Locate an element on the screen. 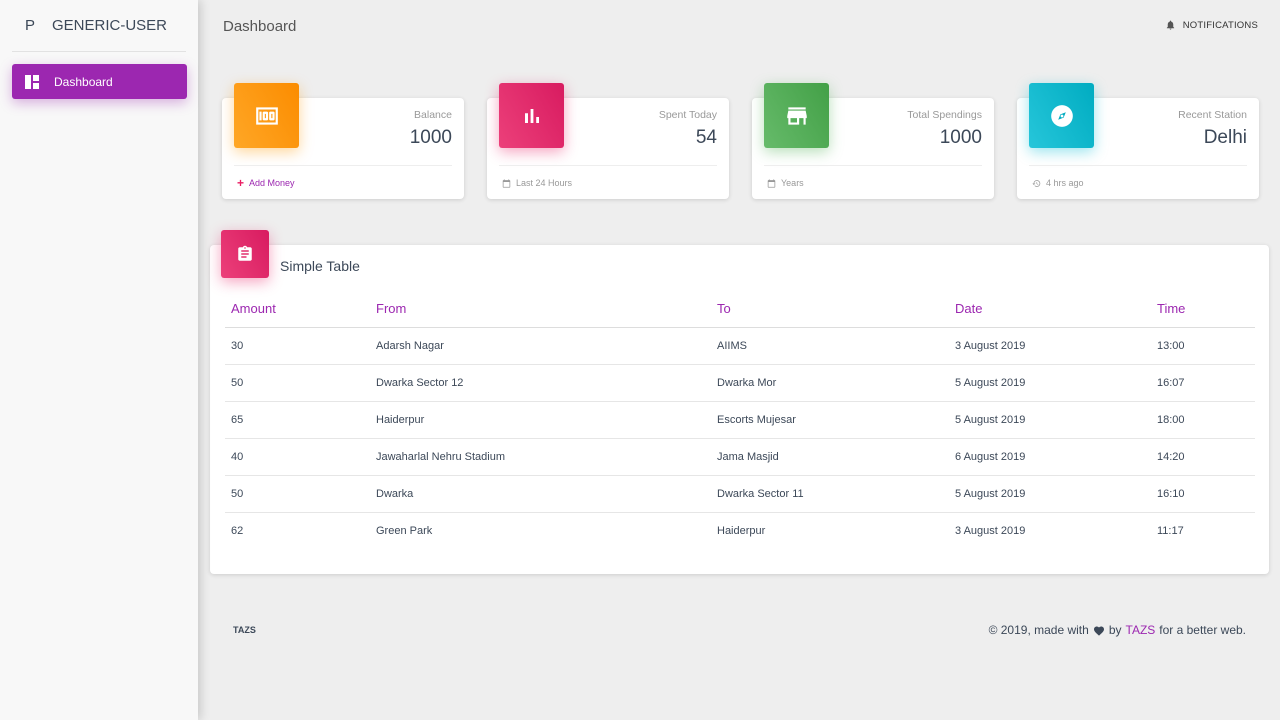 This screenshot has width=1280, height=720. cell-from: Adarsh Nagar is located at coordinates (540, 346).